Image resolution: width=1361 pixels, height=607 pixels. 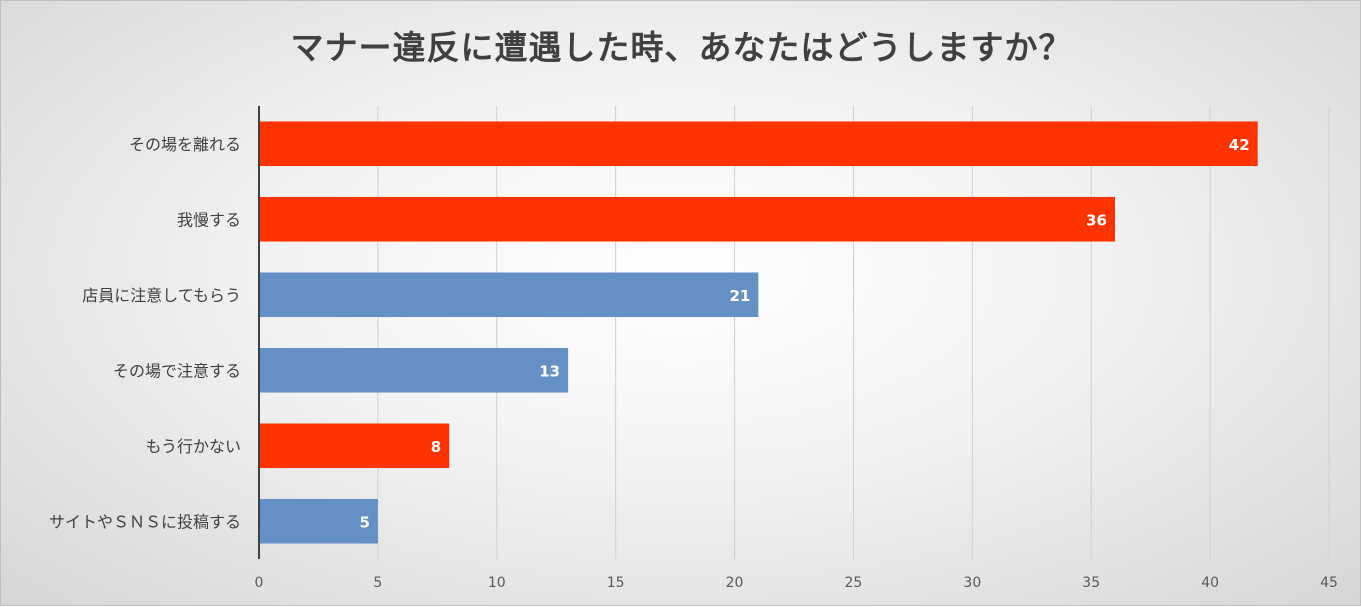 I want to click on data-label: 36, so click(x=1096, y=220).